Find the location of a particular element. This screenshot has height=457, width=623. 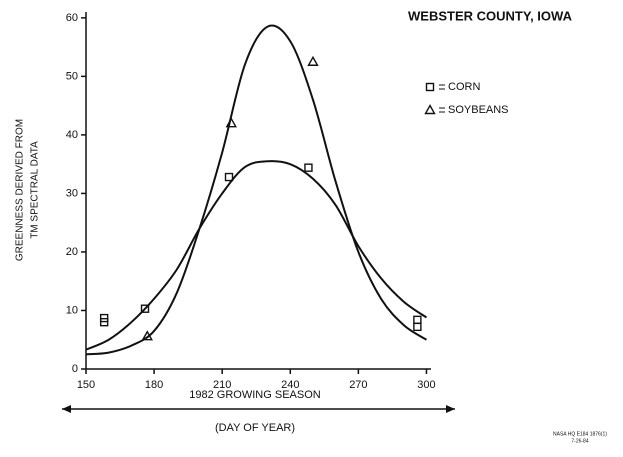

chart-title: WEBSTER COUNTY, IOWA is located at coordinates (490, 15).